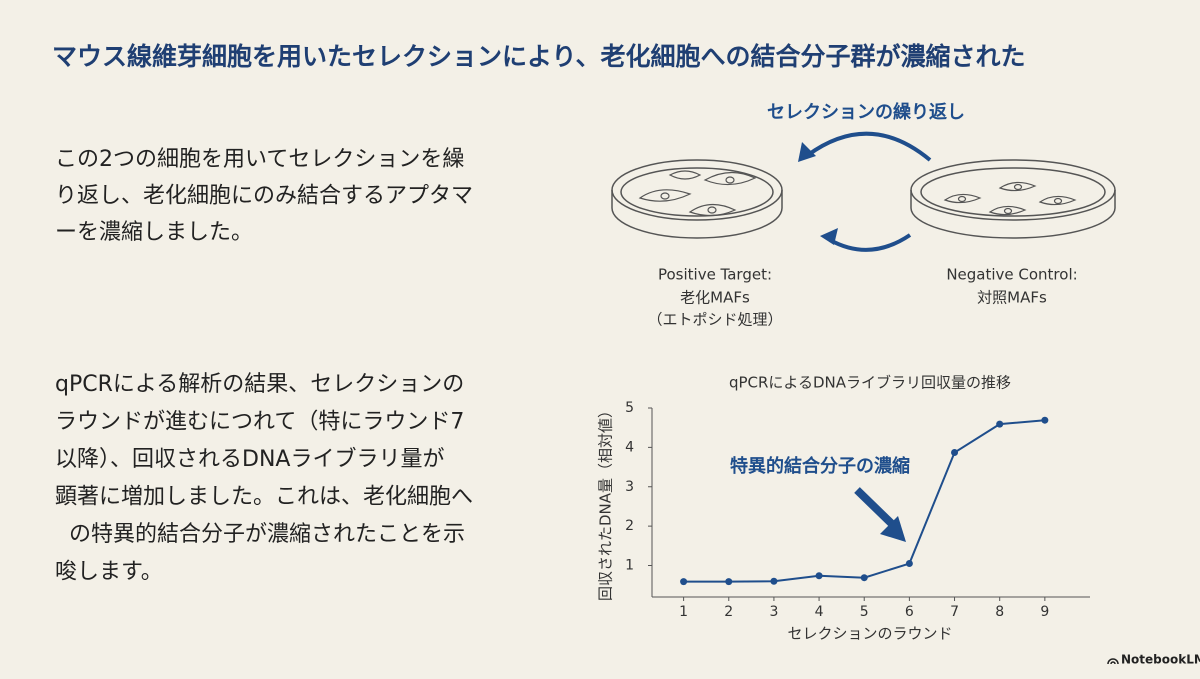 The image size is (1200, 679). Describe the element at coordinates (267, 534) in the screenshot. I see `paragraph-line: の特異的結合分子が濃縮されたことを示` at that location.